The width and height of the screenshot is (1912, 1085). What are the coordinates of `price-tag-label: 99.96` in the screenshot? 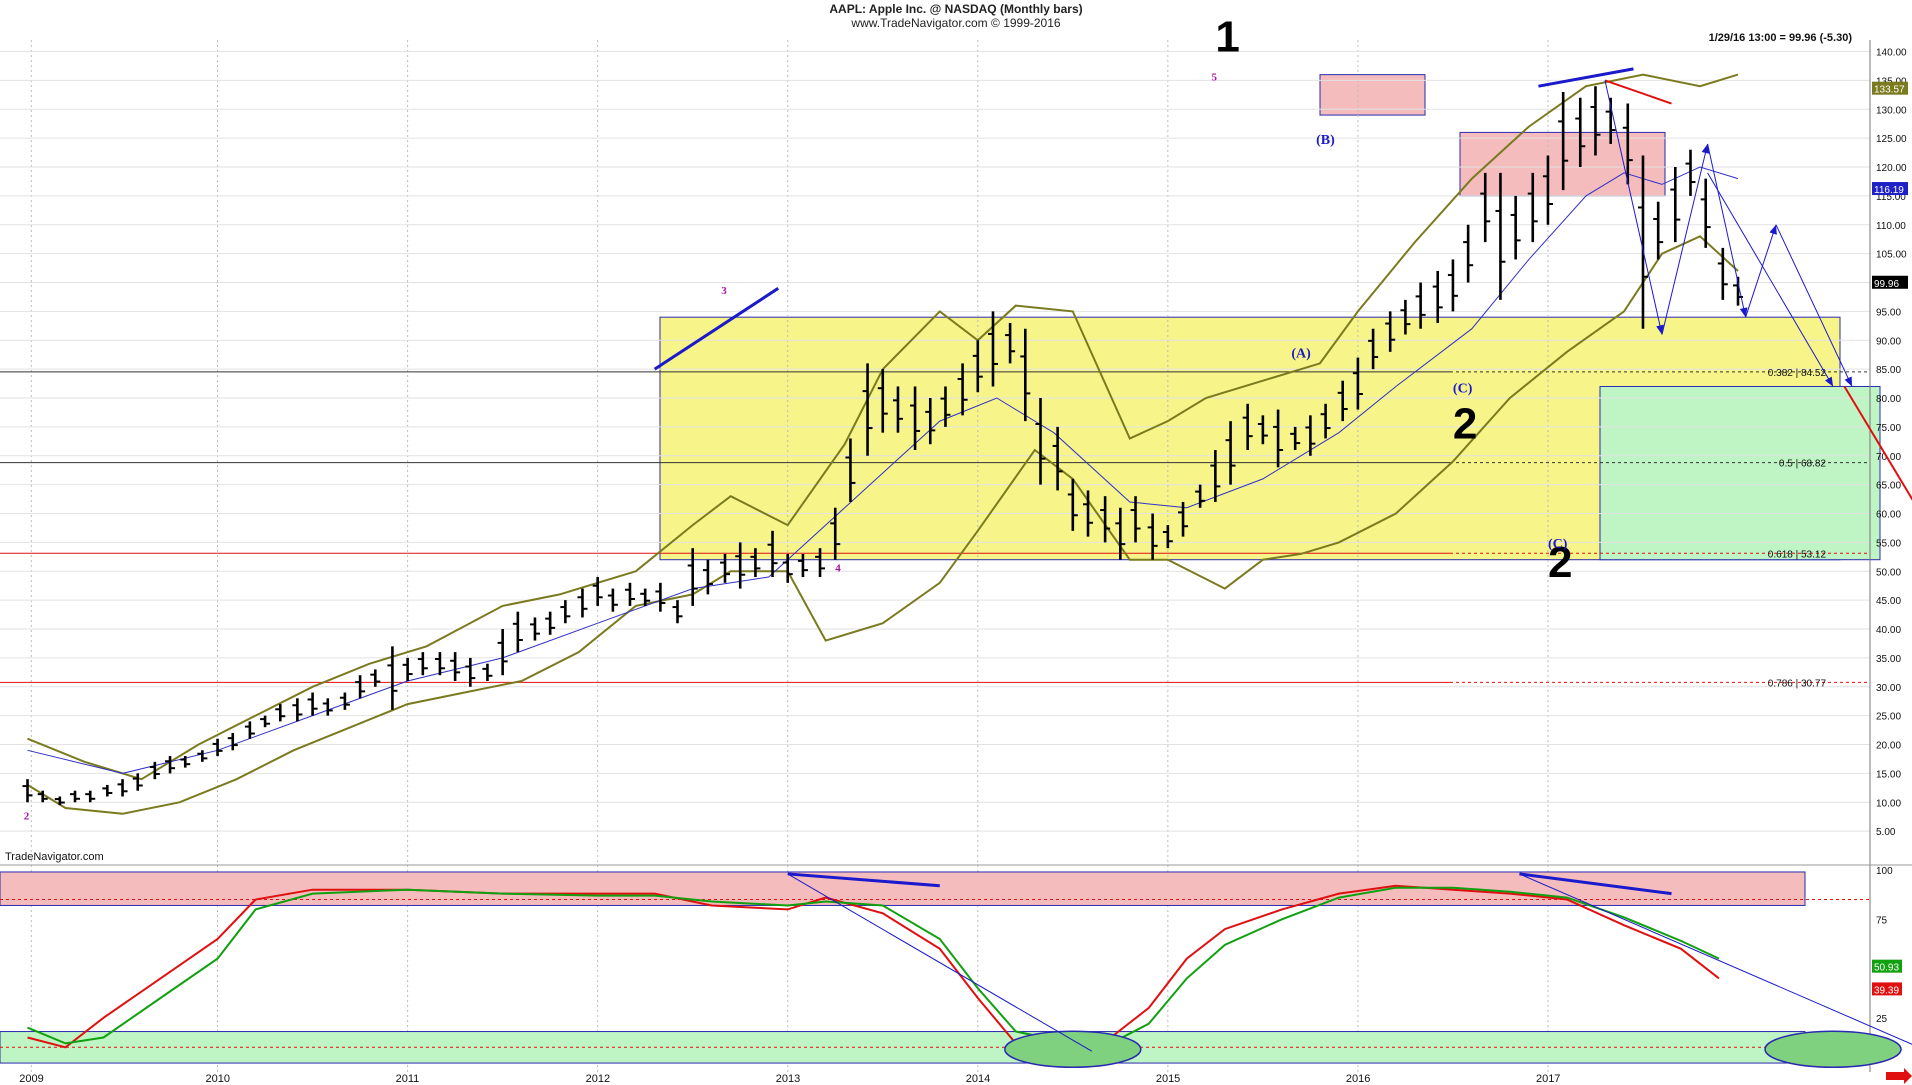 It's located at (1886, 284).